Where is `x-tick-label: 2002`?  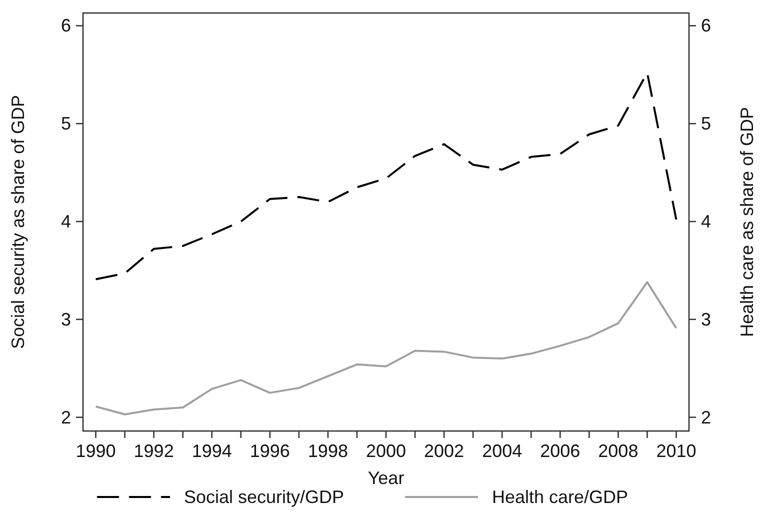
x-tick-label: 2002 is located at coordinates (444, 451).